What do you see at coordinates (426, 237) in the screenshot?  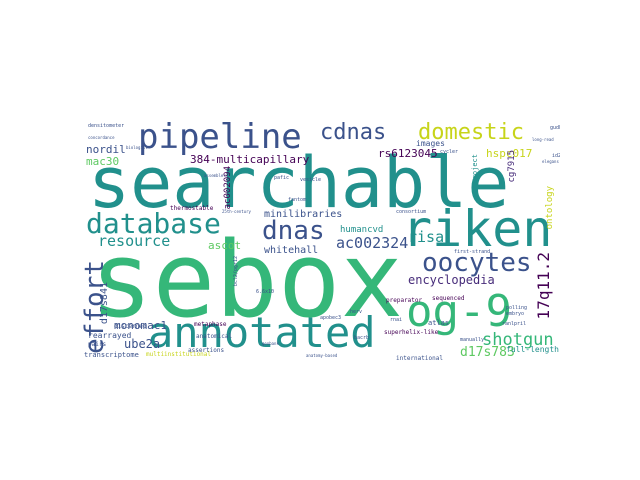 I see `word-risa: risa` at bounding box center [426, 237].